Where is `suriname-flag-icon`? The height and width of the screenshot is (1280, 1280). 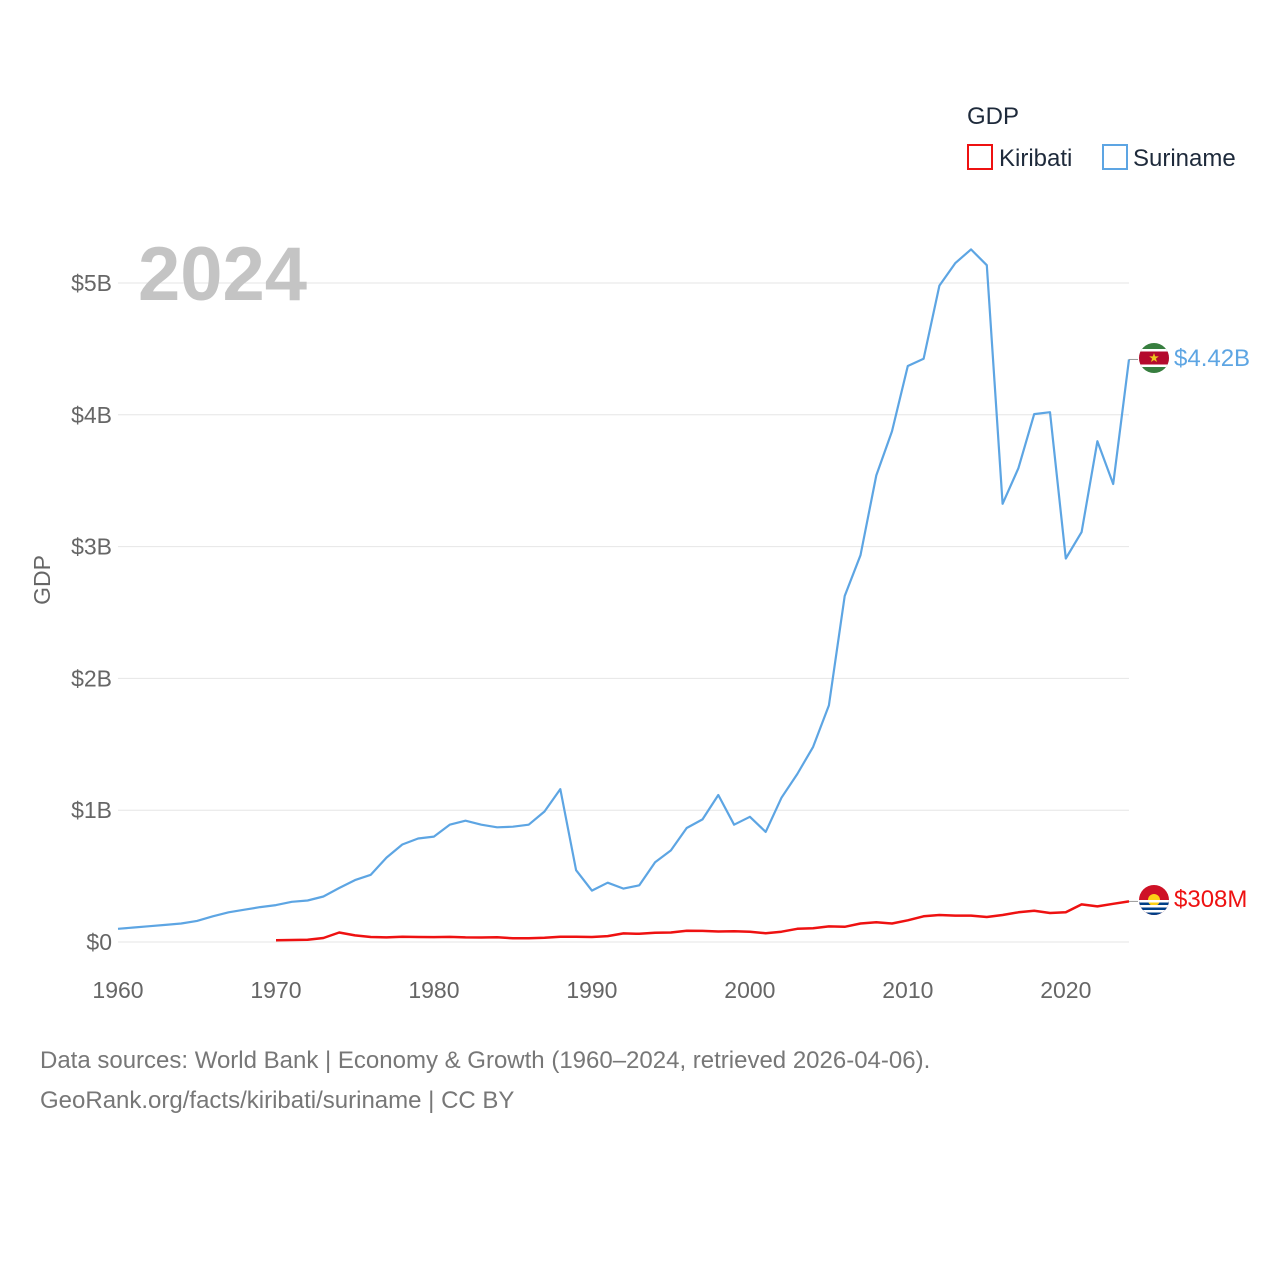
suriname-flag-icon is located at coordinates (1154, 358).